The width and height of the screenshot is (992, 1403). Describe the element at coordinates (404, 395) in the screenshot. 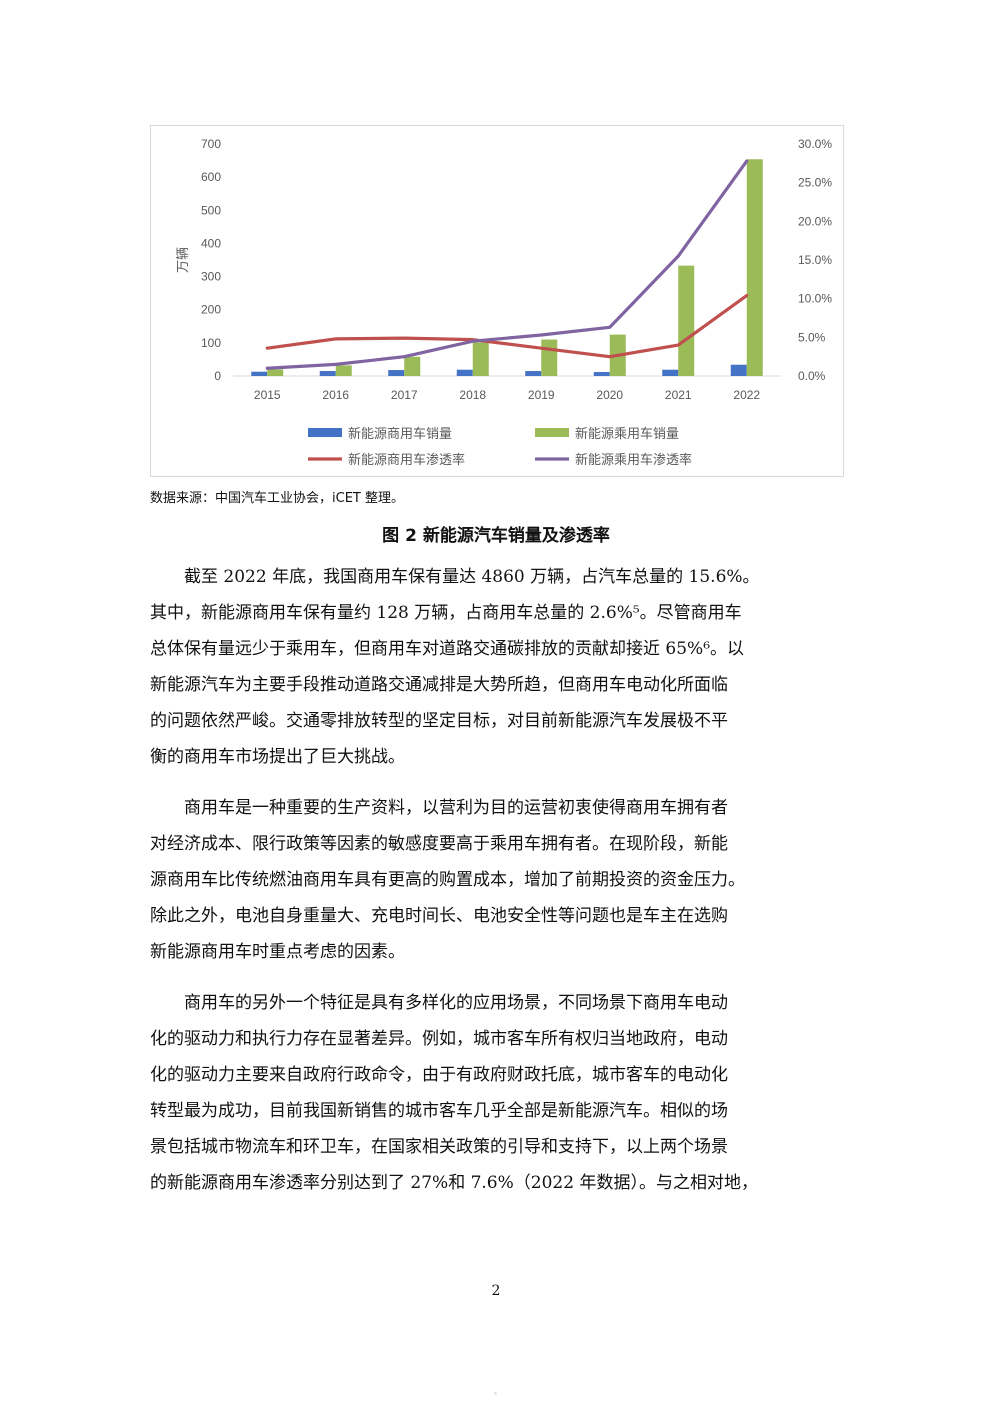

I see `x-axis-tick-label: 2017` at that location.